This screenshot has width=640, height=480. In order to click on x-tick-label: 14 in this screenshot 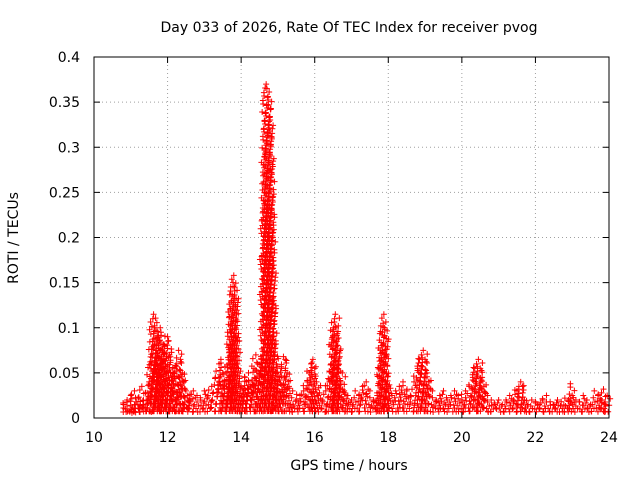, I will do `click(241, 438)`.